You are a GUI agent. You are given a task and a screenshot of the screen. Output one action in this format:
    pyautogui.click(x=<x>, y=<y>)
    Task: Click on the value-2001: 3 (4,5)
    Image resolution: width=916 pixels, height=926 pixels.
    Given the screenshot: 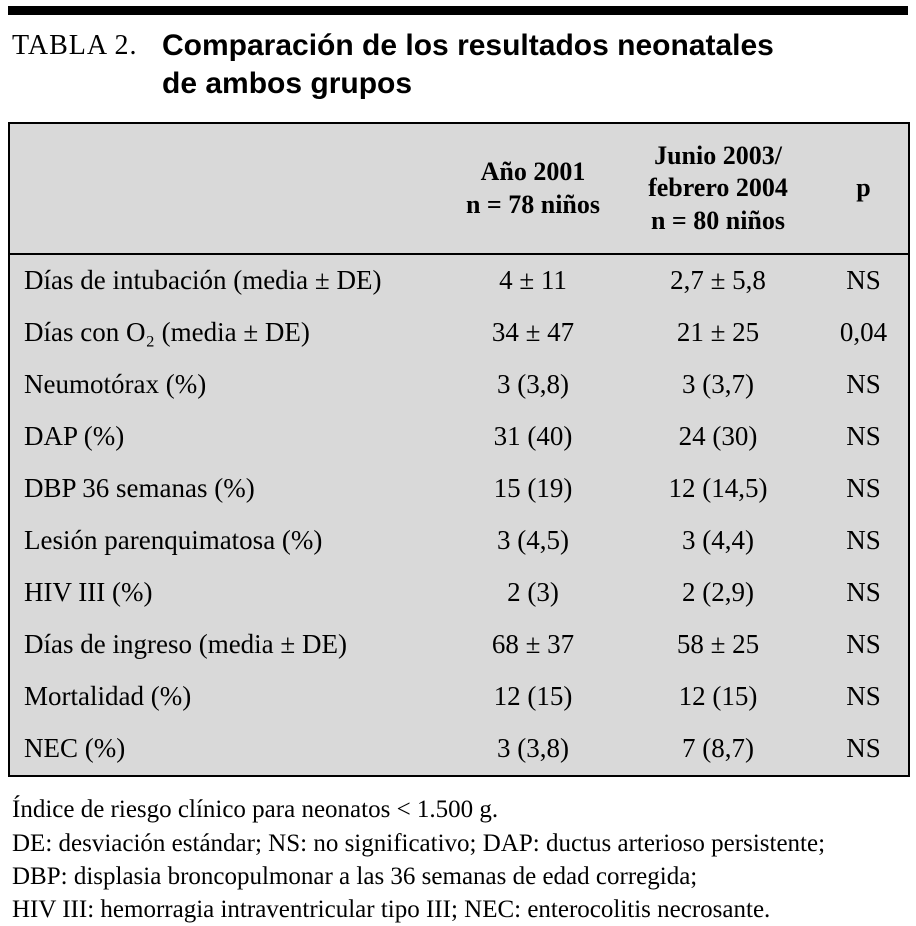 What is the action you would take?
    pyautogui.click(x=533, y=540)
    